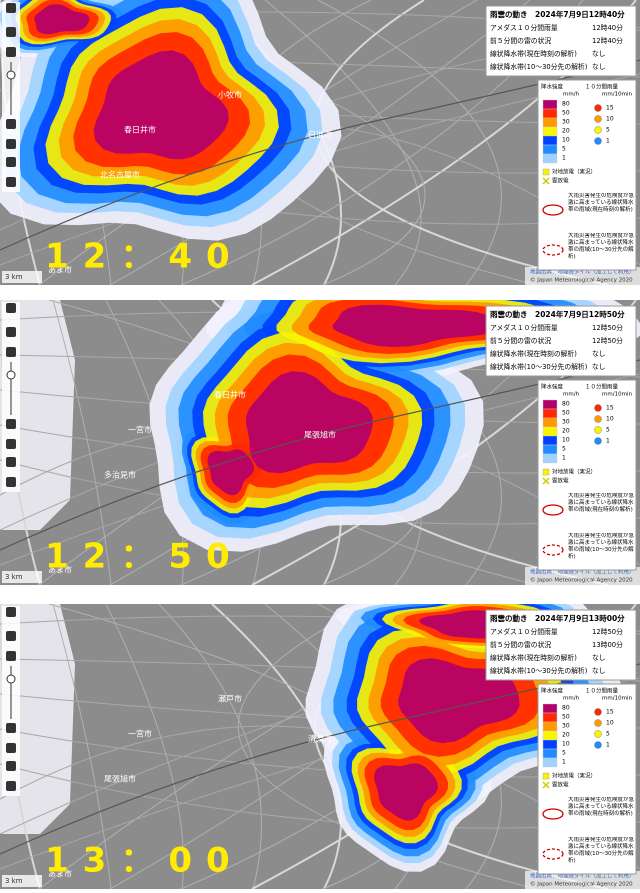 The height and width of the screenshot is (893, 640). Describe the element at coordinates (533, 353) in the screenshot. I see `info-row-label: 線状降水帯(現在時刻の解析)` at that location.